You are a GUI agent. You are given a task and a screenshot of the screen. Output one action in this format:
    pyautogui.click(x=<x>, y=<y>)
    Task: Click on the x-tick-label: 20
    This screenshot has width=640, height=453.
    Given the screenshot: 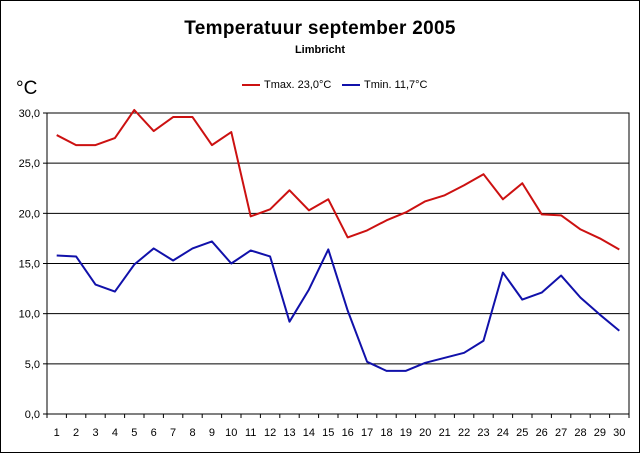 What is the action you would take?
    pyautogui.click(x=425, y=433)
    